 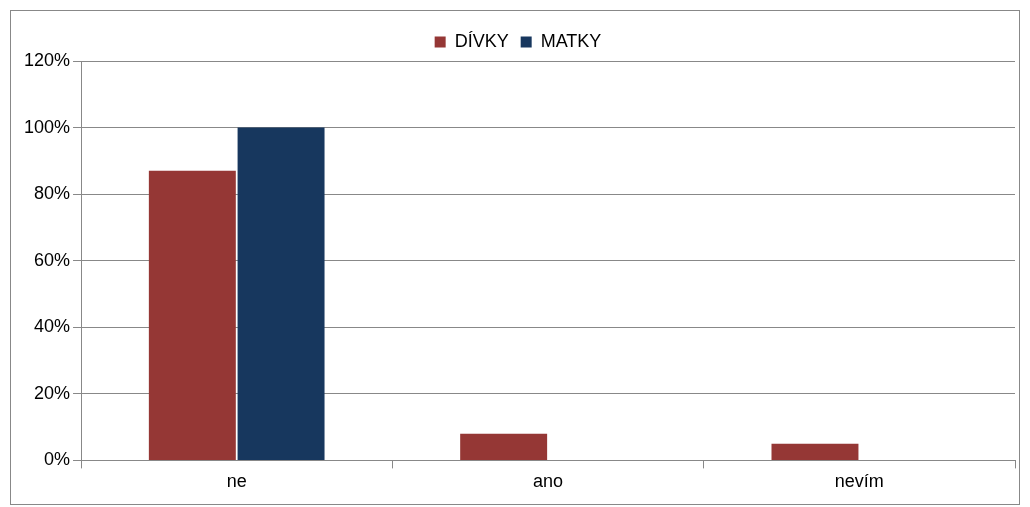 I want to click on y-tick-label: 60%, so click(x=52, y=259).